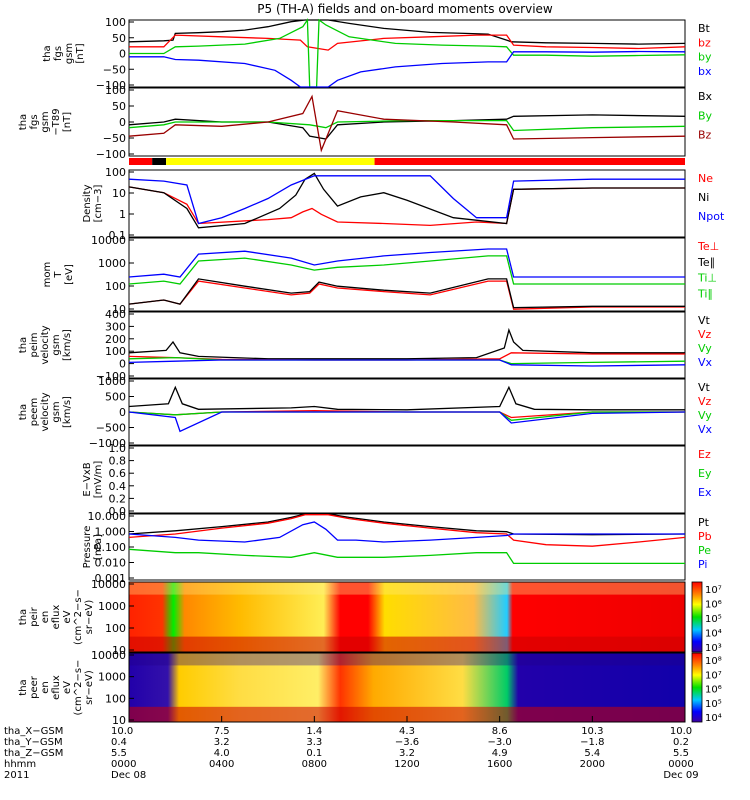 Image resolution: width=750 pixels, height=800 pixels. I want to click on legend-entry: Te⊥, so click(708, 246).